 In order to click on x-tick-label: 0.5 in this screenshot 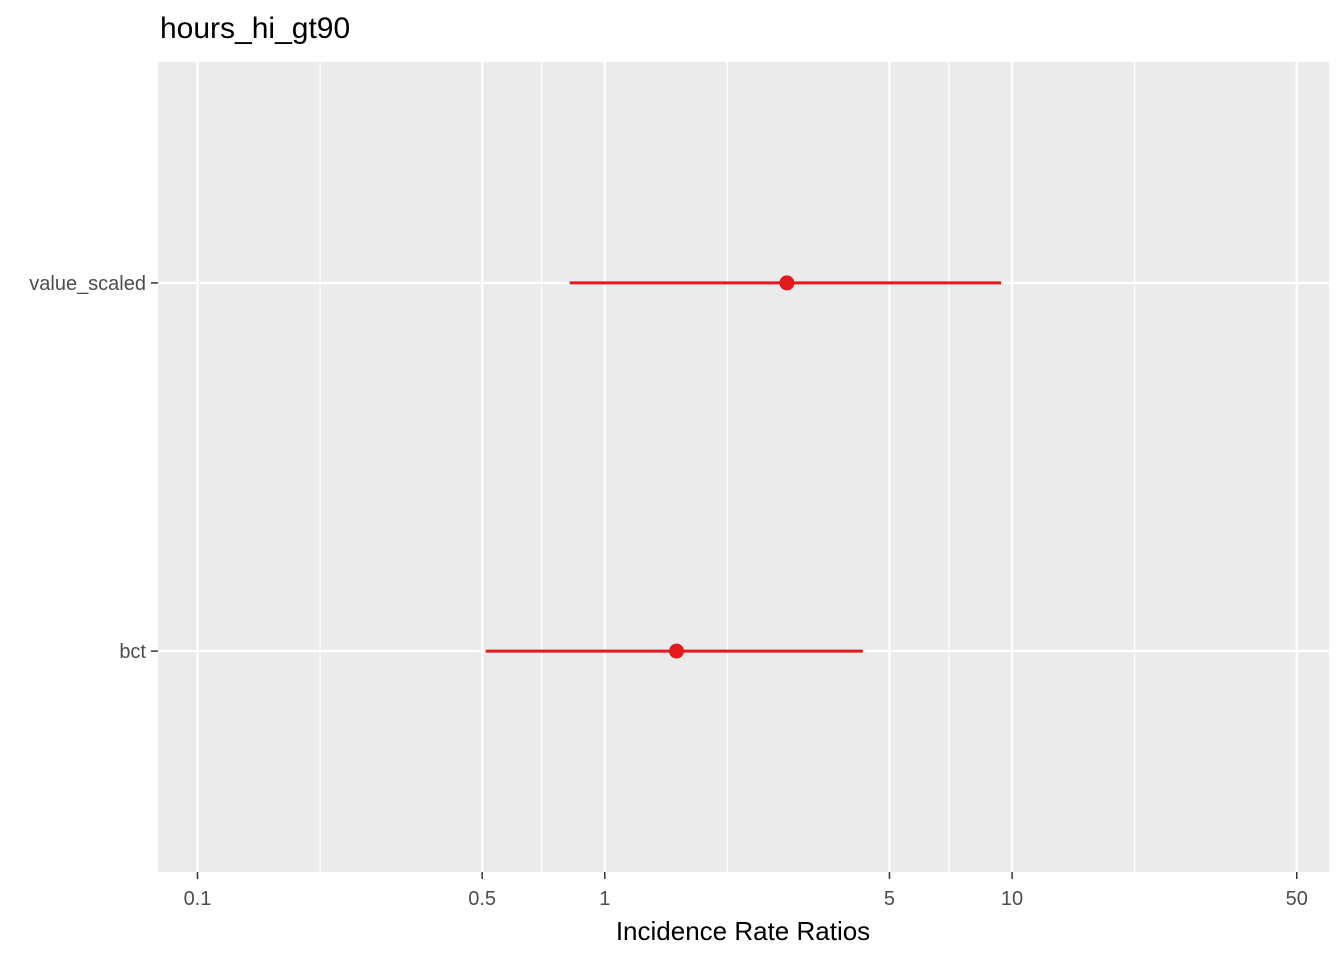, I will do `click(482, 899)`.